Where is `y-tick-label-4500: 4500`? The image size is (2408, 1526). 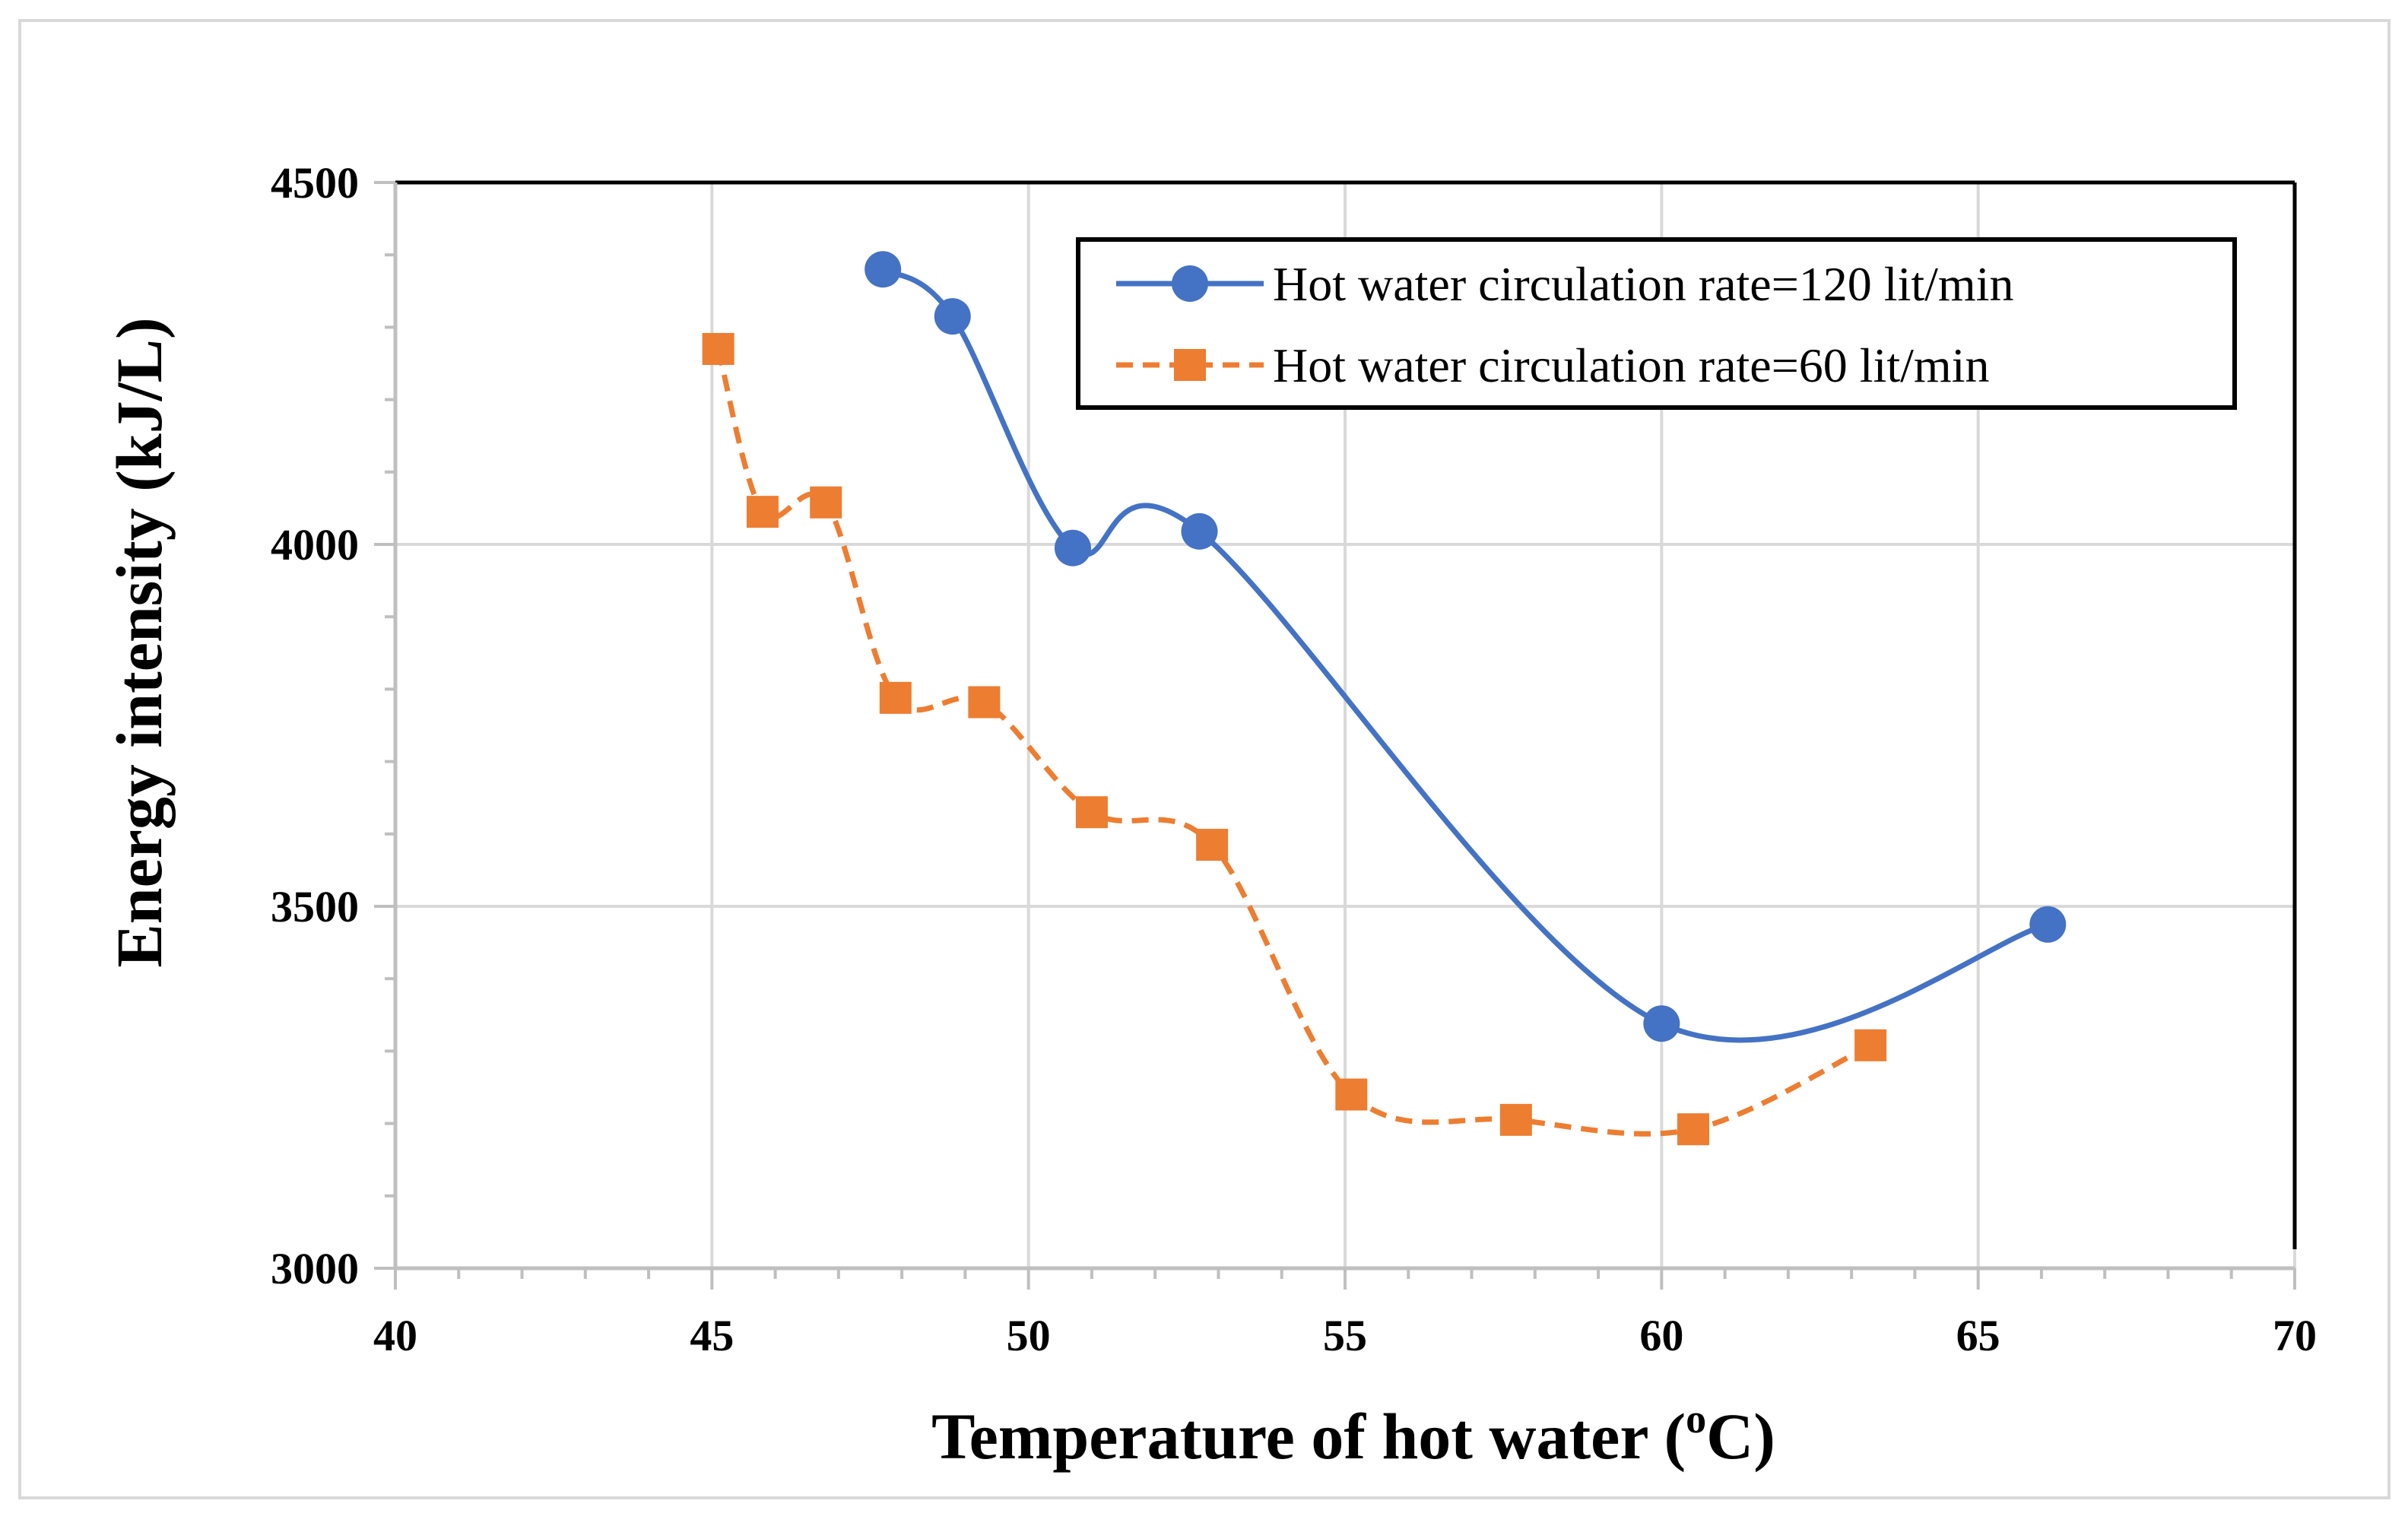 y-tick-label-4500: 4500 is located at coordinates (315, 183).